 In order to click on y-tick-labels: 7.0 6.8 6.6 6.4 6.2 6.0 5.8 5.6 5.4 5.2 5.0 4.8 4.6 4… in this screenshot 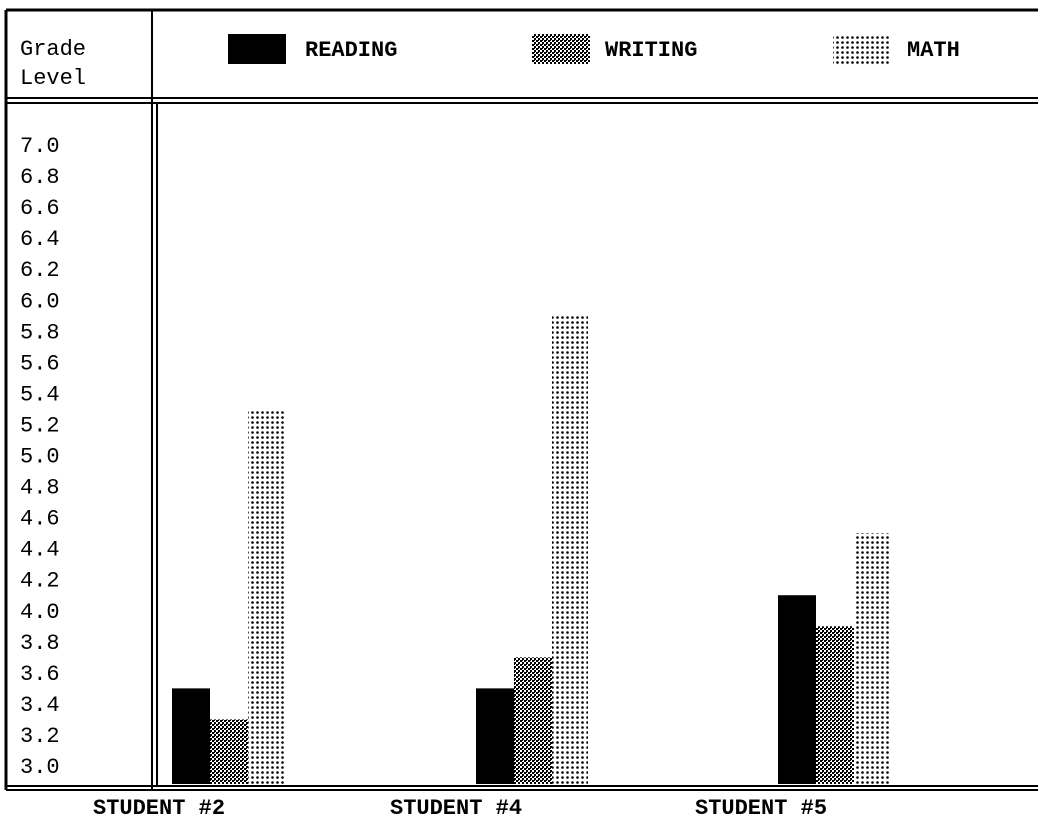, I will do `click(40, 457)`.